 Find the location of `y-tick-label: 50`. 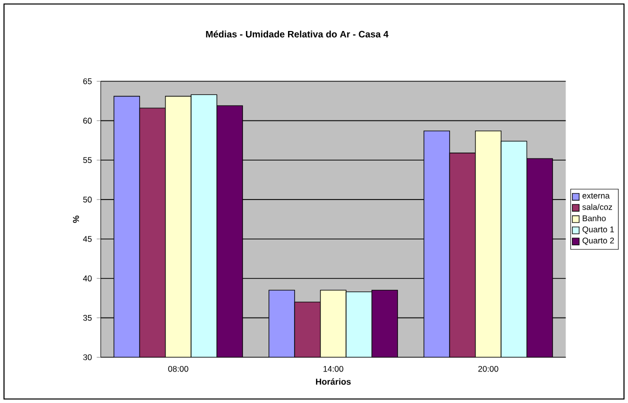

y-tick-label: 50 is located at coordinates (87, 199).